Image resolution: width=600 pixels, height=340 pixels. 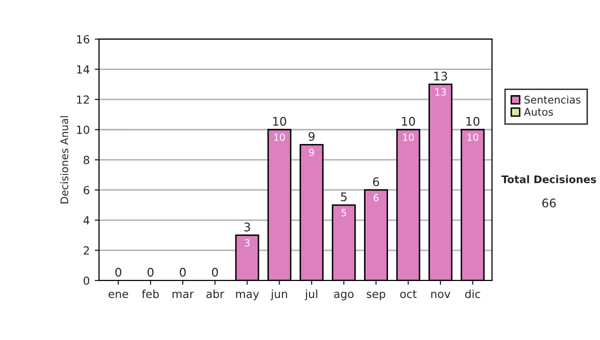 I want to click on legend-label: Sentencias, so click(x=552, y=100).